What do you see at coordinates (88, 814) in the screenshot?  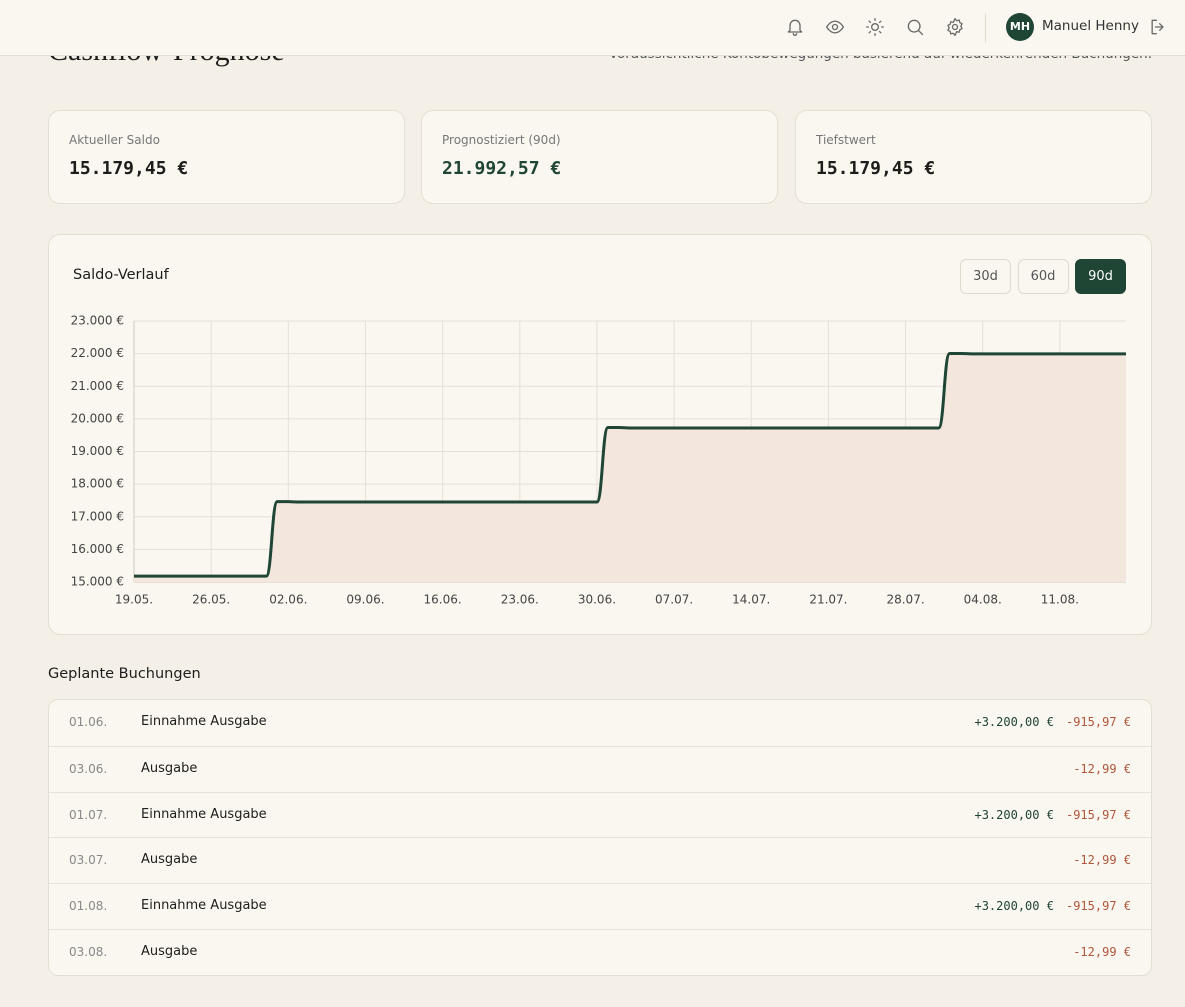 I see `booking-date: 01.07.` at bounding box center [88, 814].